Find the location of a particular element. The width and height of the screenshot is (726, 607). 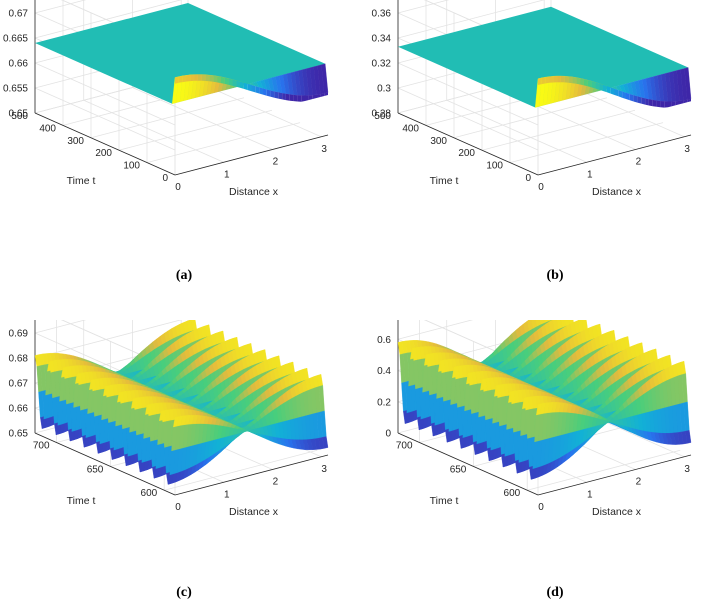

t-axis-label: Time t is located at coordinates (81, 181).